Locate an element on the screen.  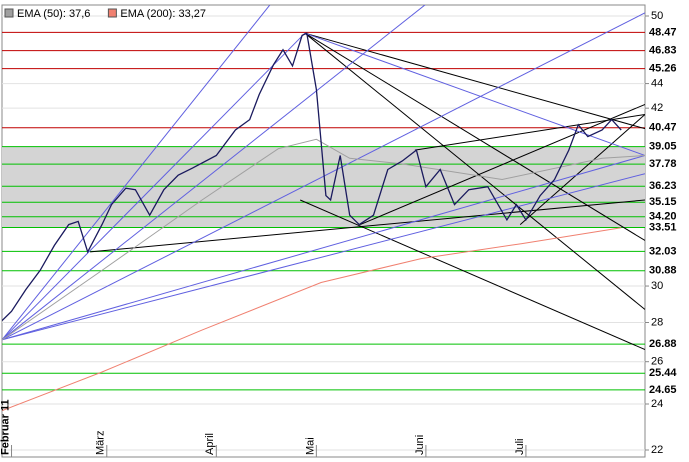
level-label: 40.47 is located at coordinates (663, 128).